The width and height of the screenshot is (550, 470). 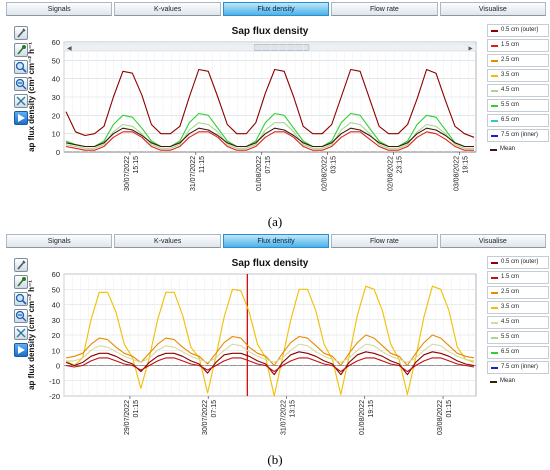 What do you see at coordinates (31, 335) in the screenshot?
I see `y-axis-label: ap flux density (cm³ cm⁻² h⁻¹` at bounding box center [31, 335].